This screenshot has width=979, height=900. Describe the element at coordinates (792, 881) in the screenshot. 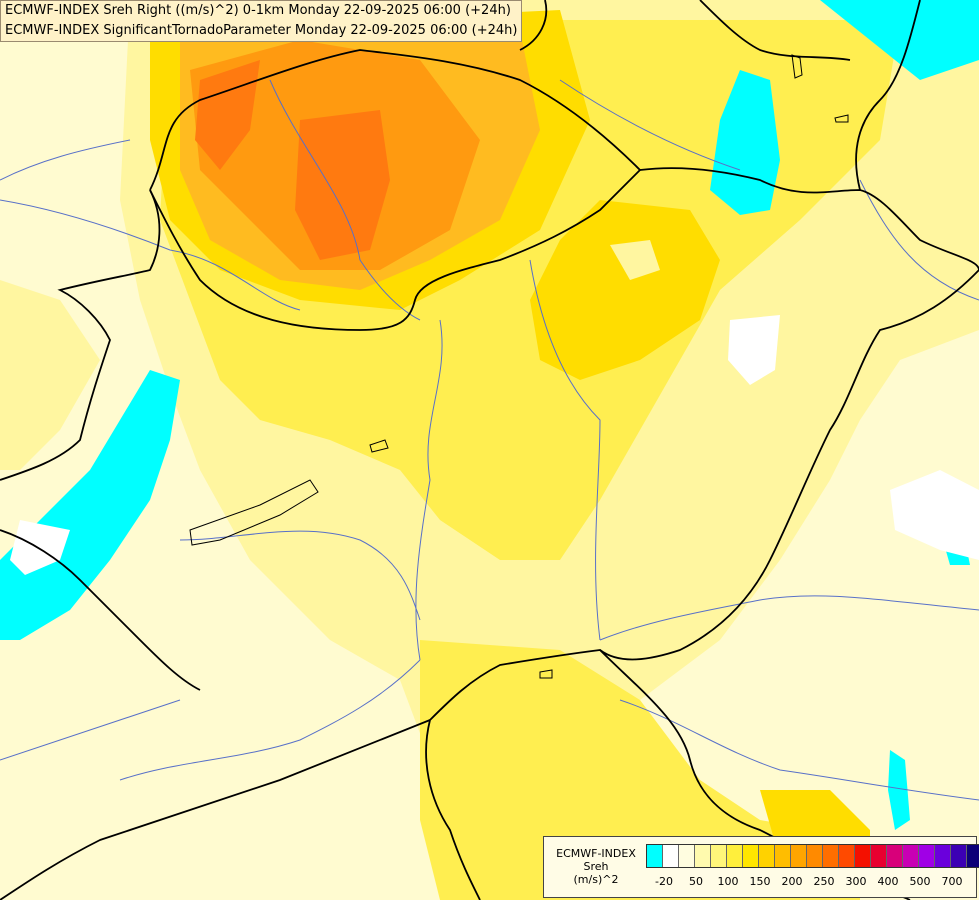

I see `legend-tick-label: 200` at that location.